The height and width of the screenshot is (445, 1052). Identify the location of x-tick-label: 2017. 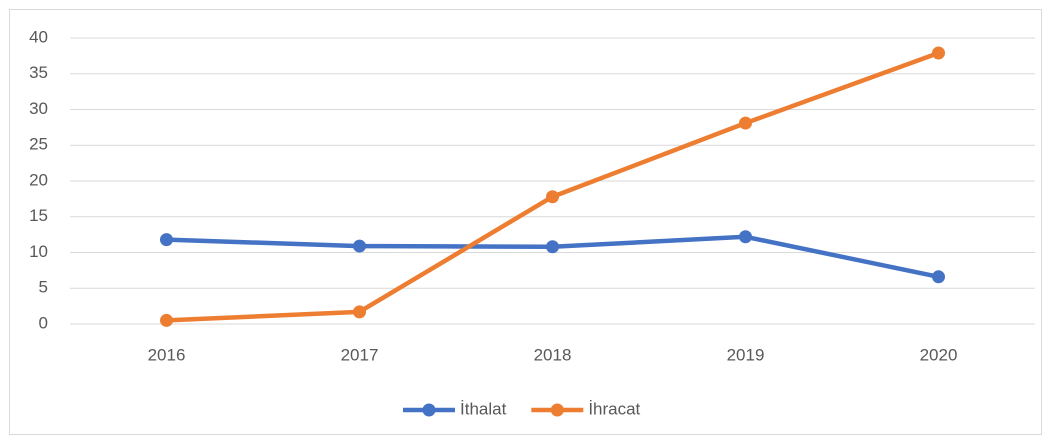
(360, 354).